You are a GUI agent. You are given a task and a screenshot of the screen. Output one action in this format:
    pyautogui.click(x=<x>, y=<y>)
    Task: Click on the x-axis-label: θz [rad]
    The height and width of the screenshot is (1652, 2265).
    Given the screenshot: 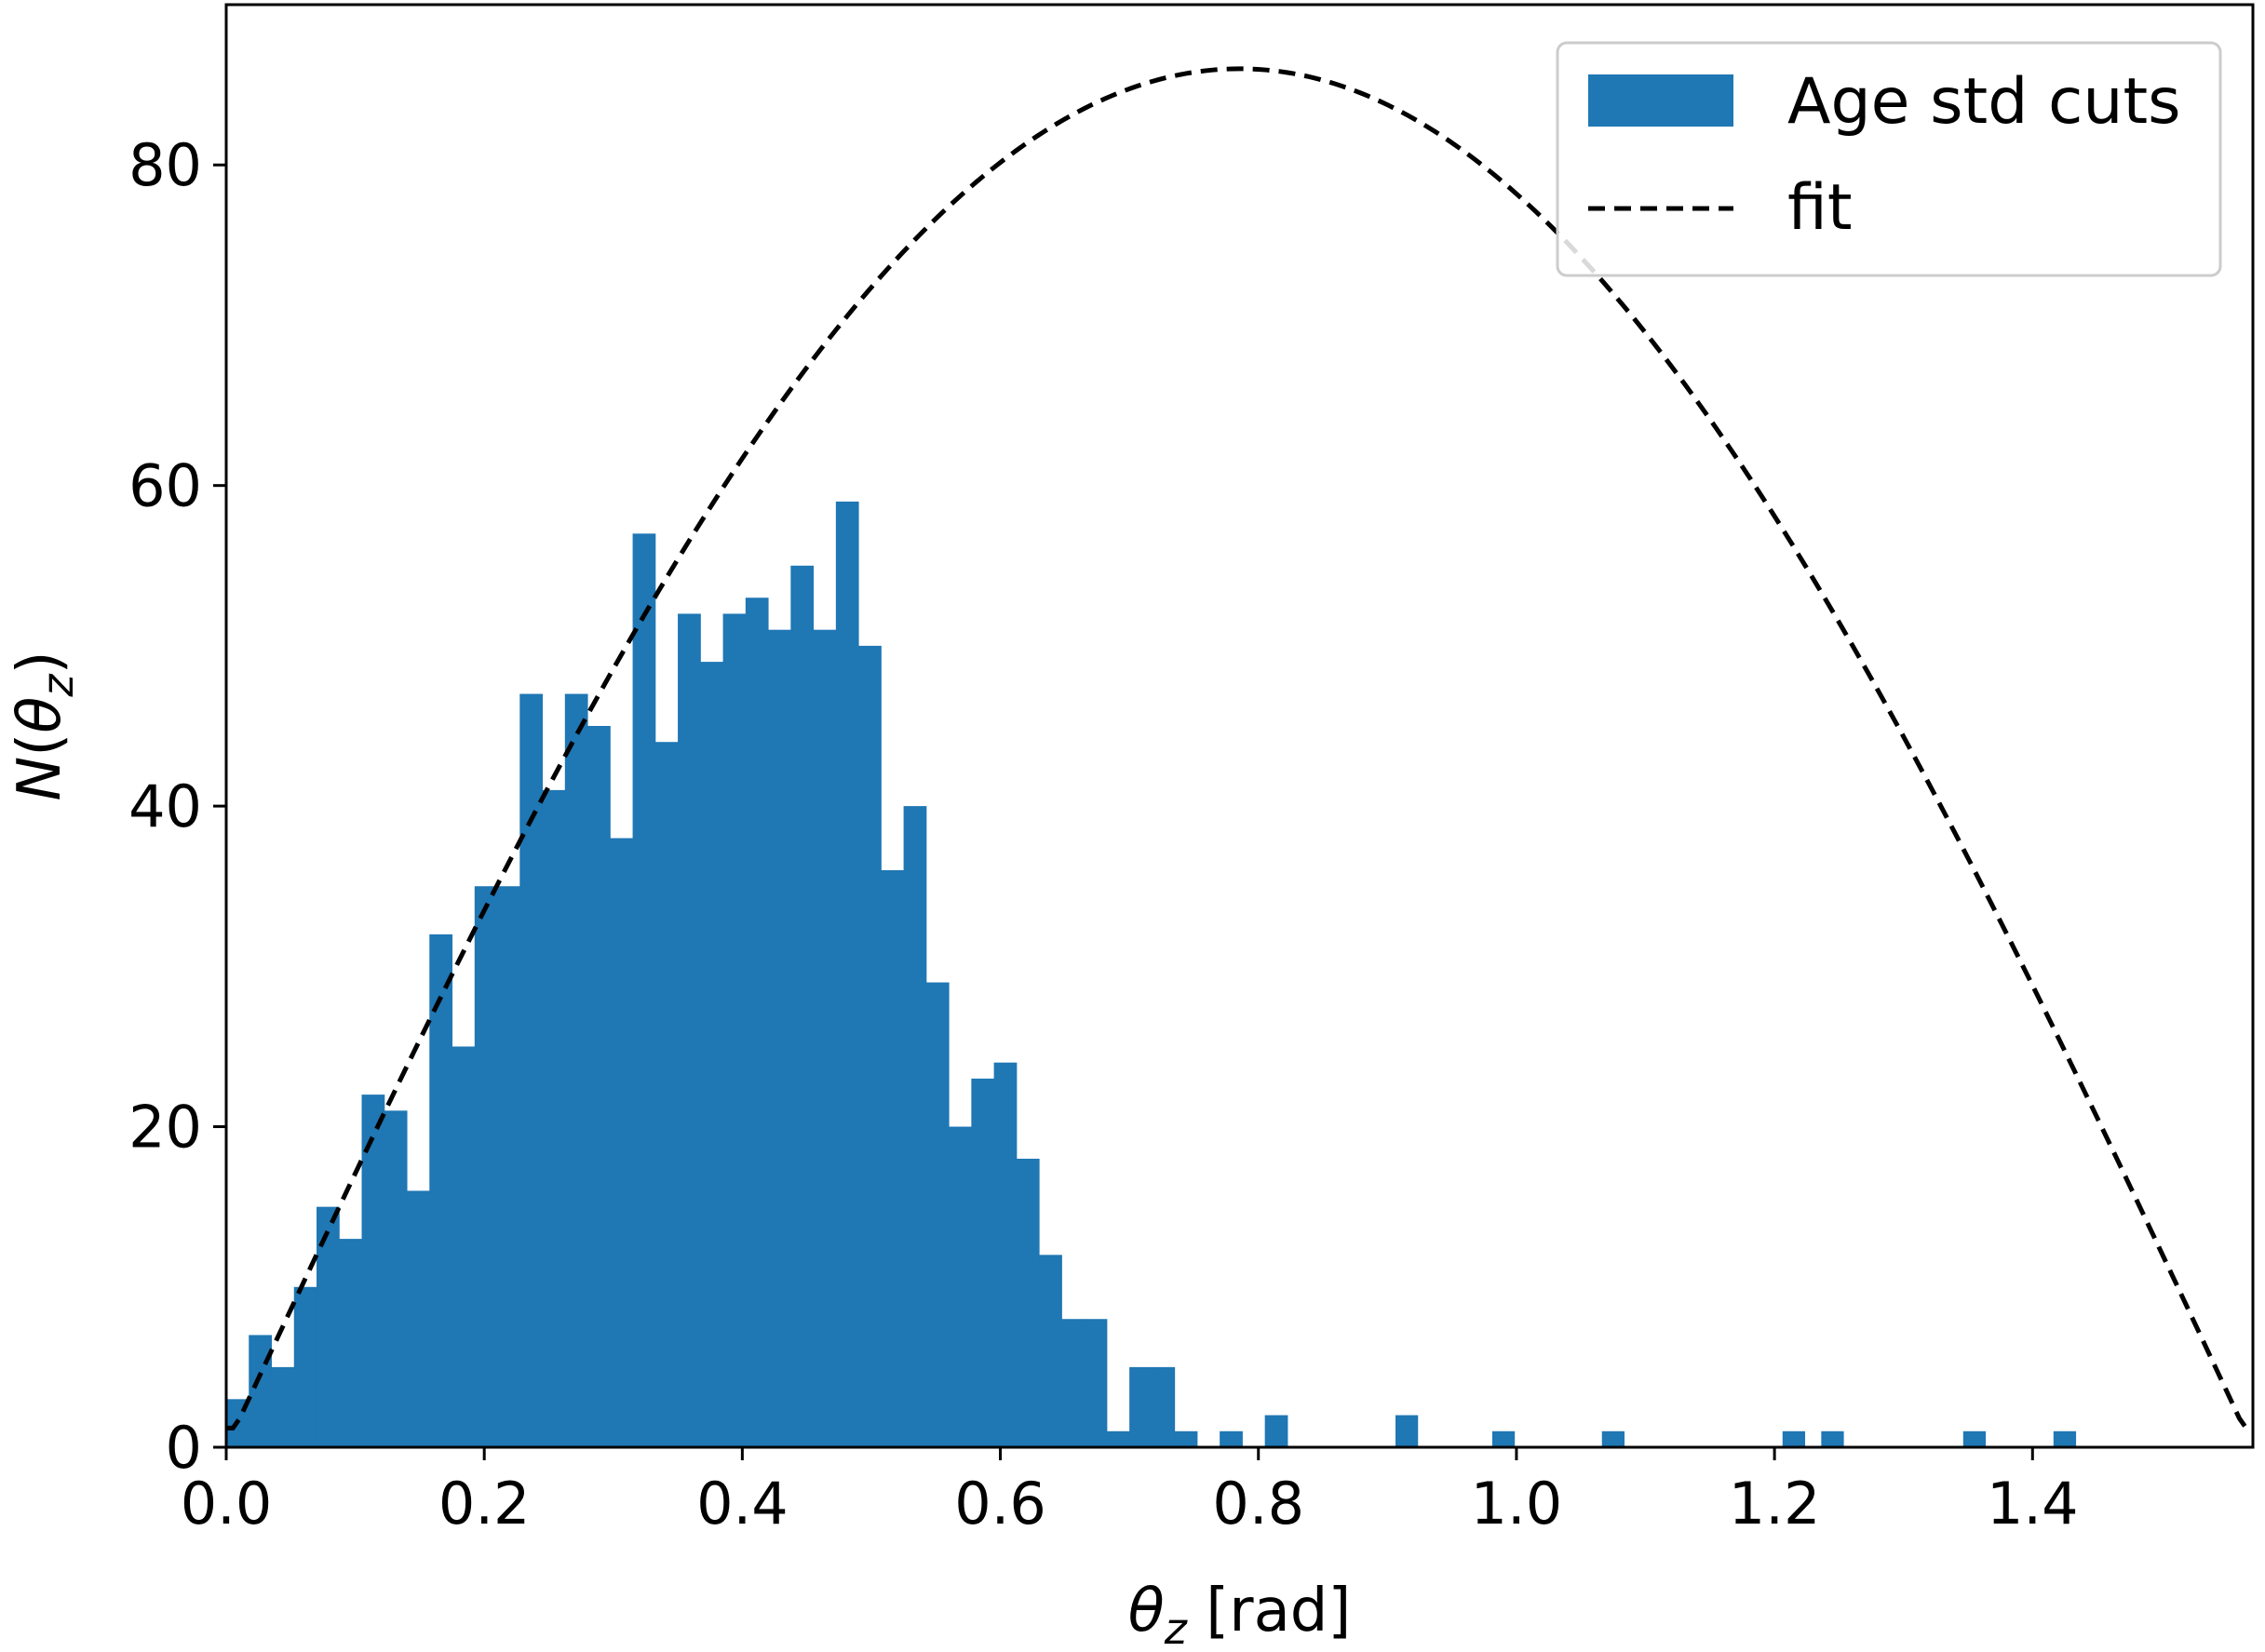 What is the action you would take?
    pyautogui.click(x=1240, y=1615)
    